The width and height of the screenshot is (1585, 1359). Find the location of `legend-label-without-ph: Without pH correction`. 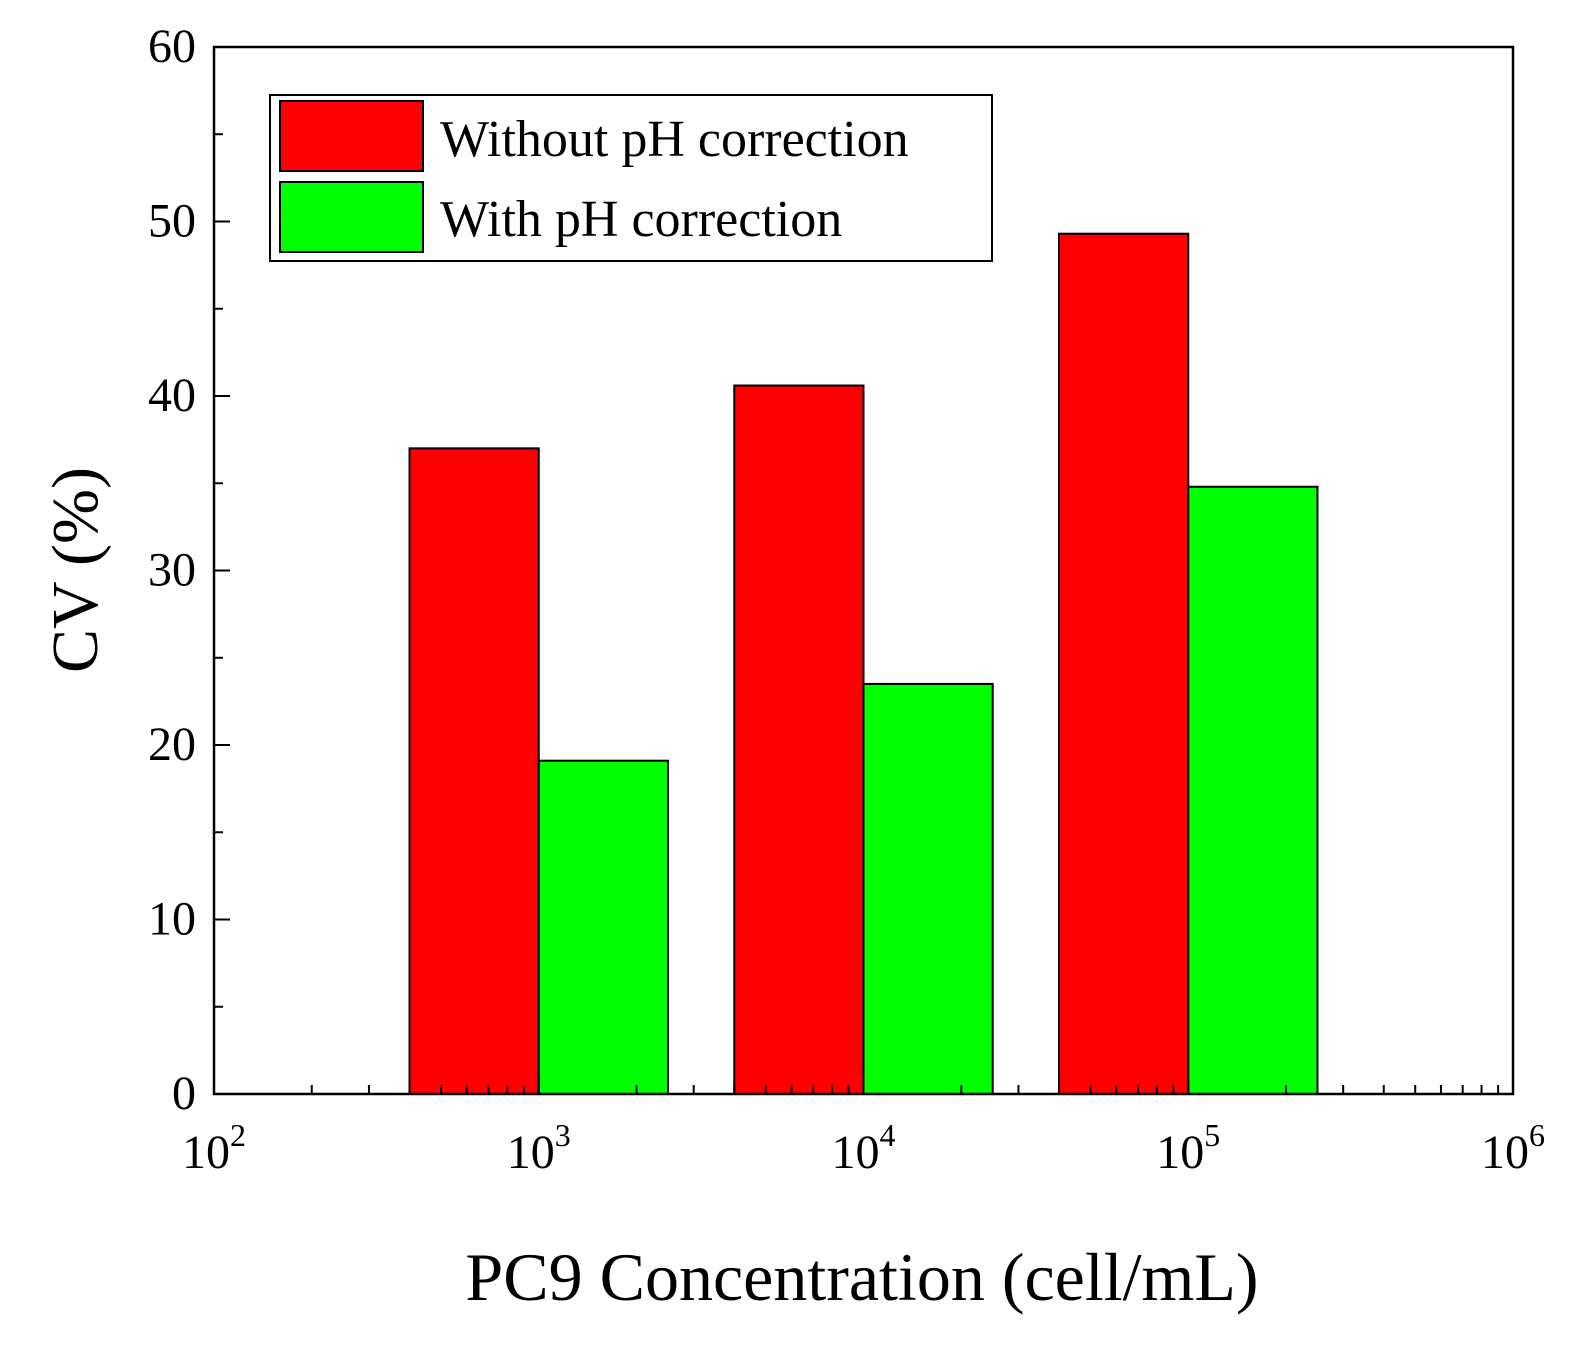

legend-label-without-ph: Without pH correction is located at coordinates (674, 139).